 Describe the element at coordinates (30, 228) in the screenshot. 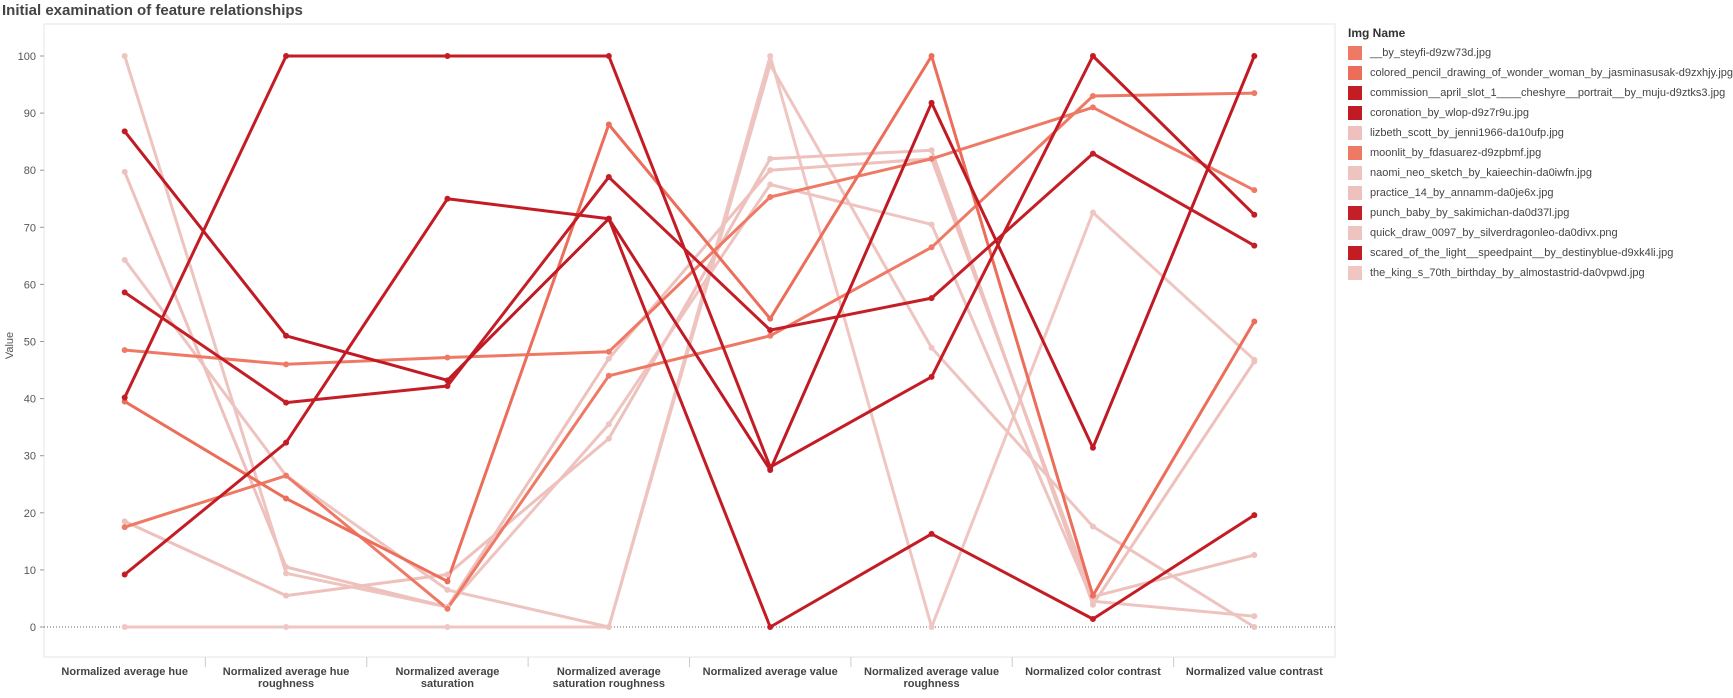

I see `y-tick-label: 70` at that location.